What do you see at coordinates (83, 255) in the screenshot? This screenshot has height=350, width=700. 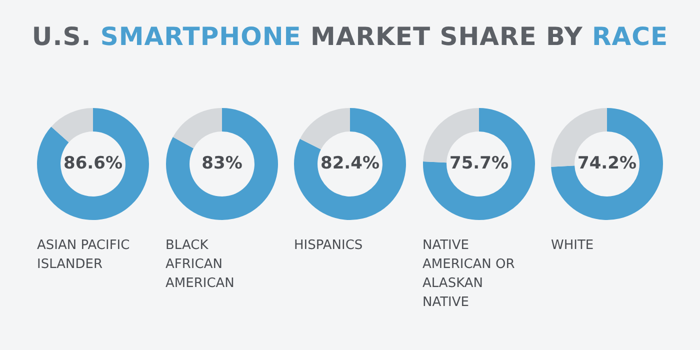 I see `text: ASIAN PACIFIC ISLANDER` at bounding box center [83, 255].